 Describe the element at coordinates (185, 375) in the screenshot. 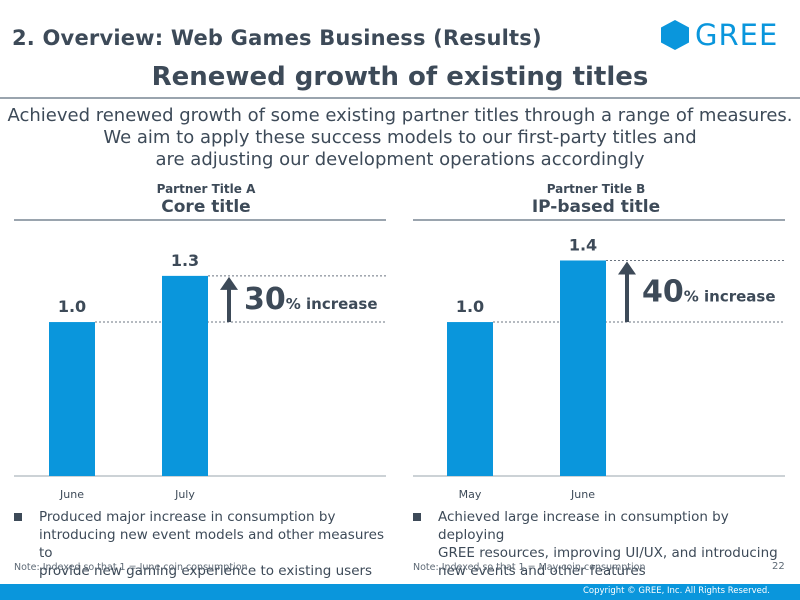

I see `chart-a-bar-july` at that location.